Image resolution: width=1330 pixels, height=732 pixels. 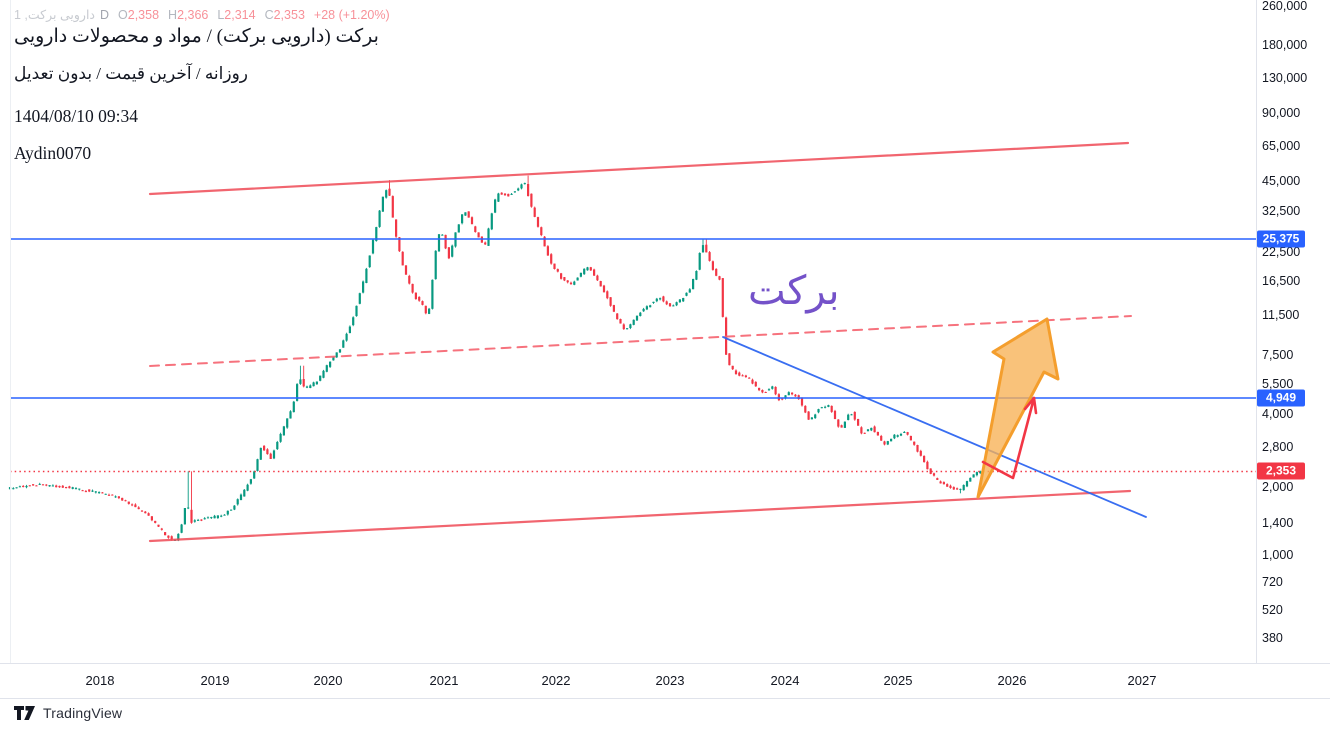 I want to click on year-tick-2026: 2026, so click(x=1012, y=680).